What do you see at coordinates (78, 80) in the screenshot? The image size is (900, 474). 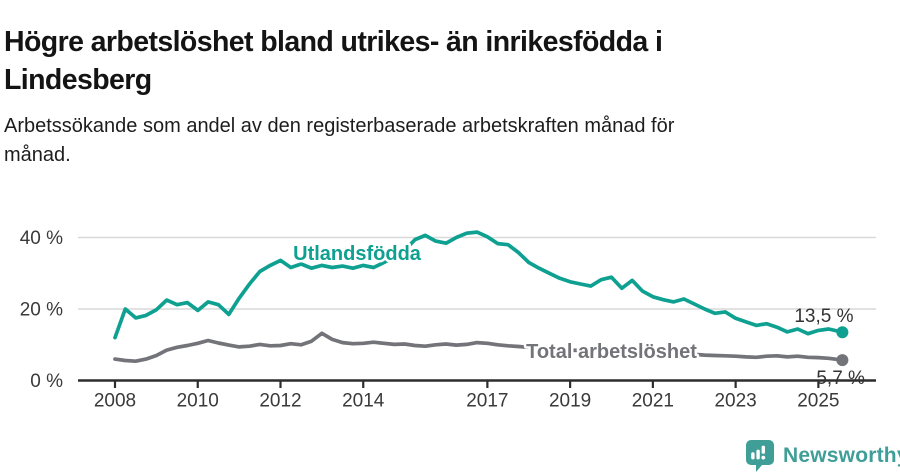 I see `title-line-2: Lindesberg` at bounding box center [78, 80].